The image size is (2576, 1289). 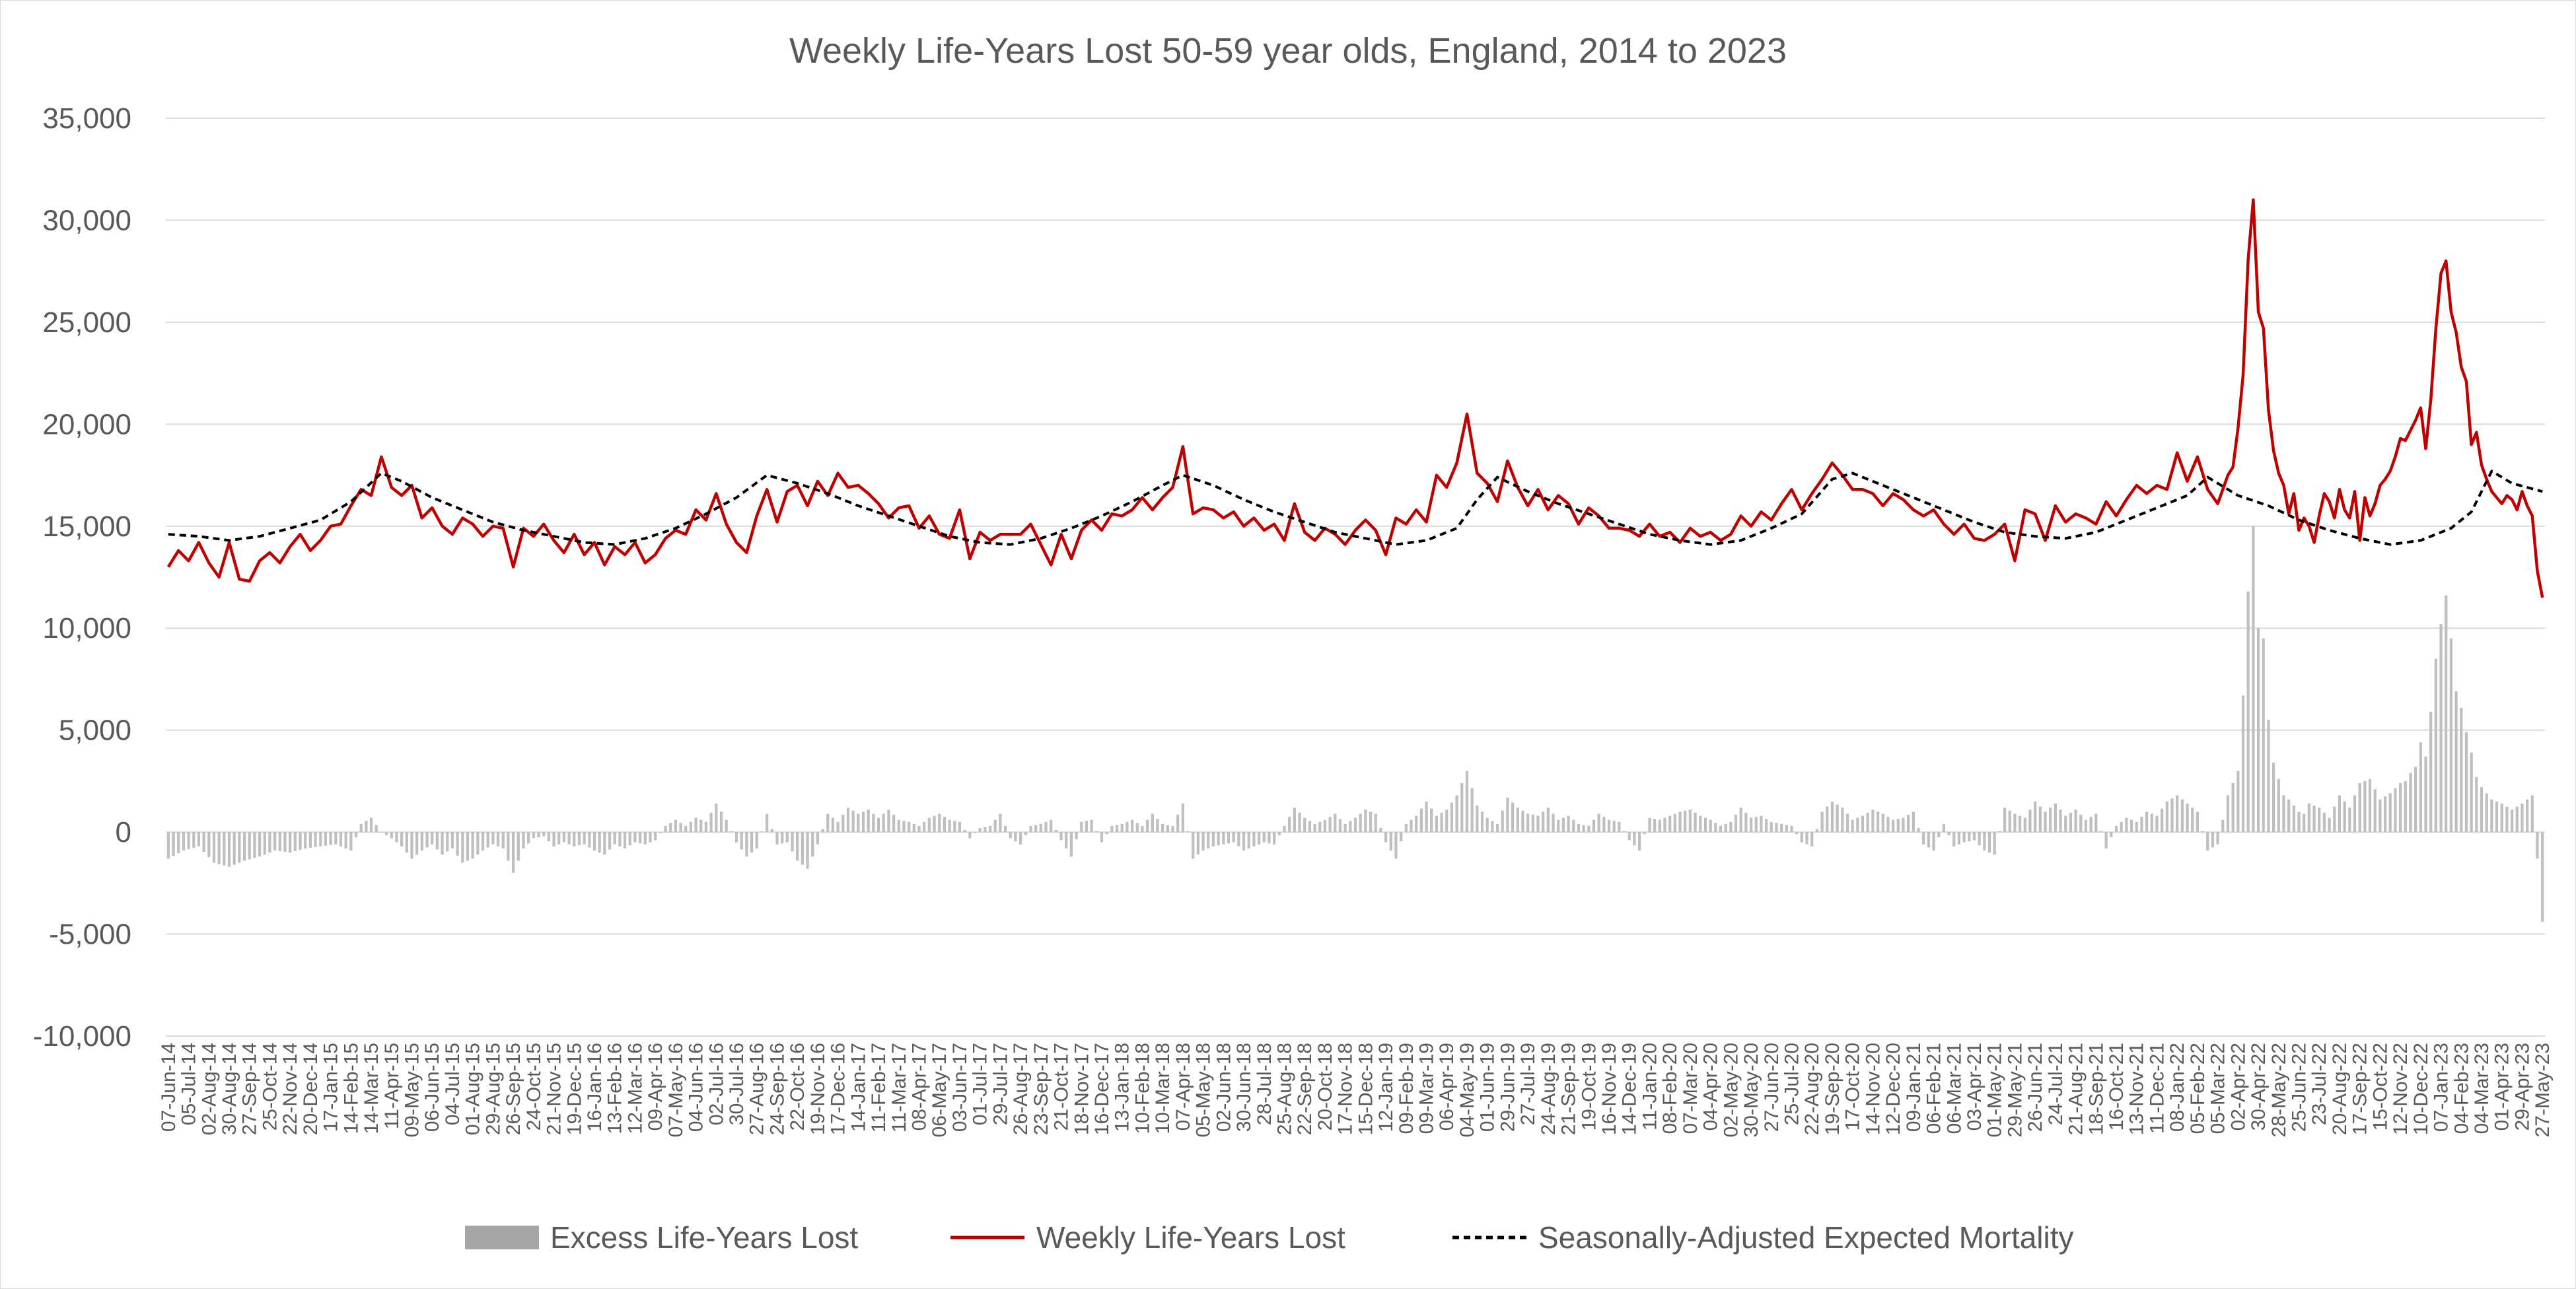 What do you see at coordinates (2300, 1087) in the screenshot?
I see `x-tick-label: 25-Jun-22` at bounding box center [2300, 1087].